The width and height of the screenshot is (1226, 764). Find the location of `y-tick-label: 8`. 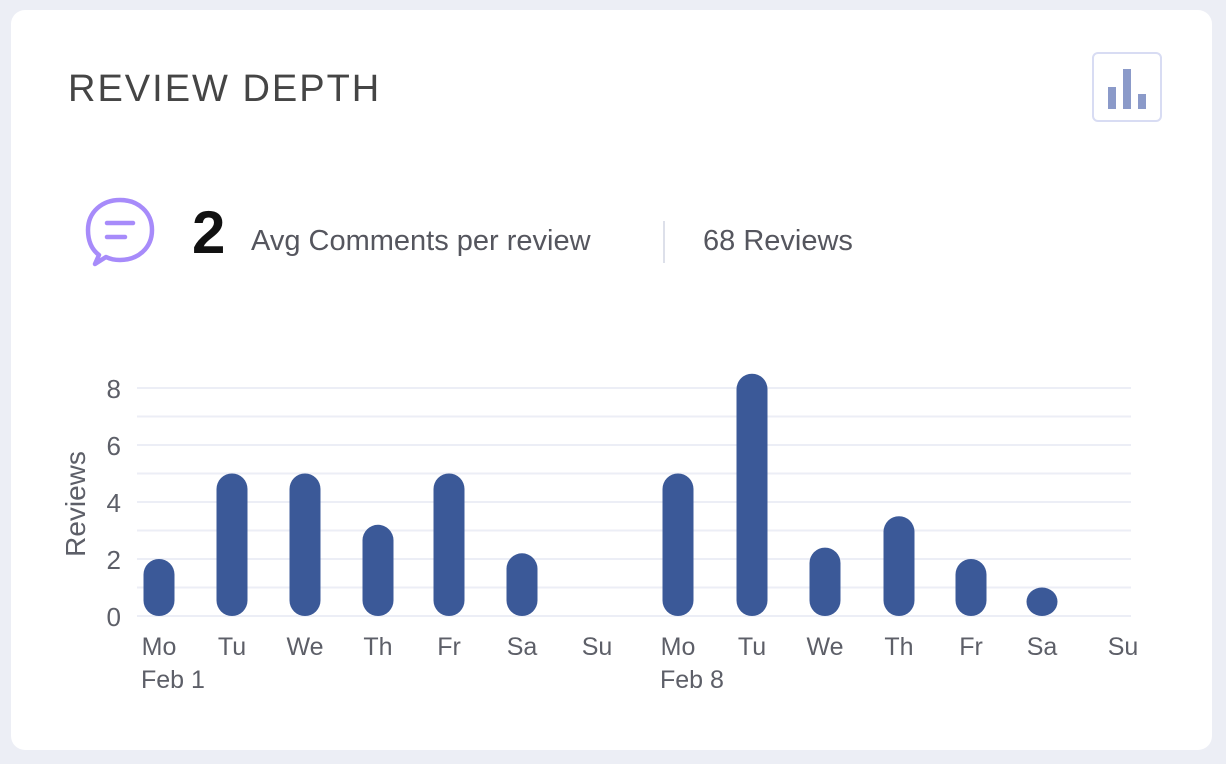

y-tick-label: 8 is located at coordinates (114, 389).